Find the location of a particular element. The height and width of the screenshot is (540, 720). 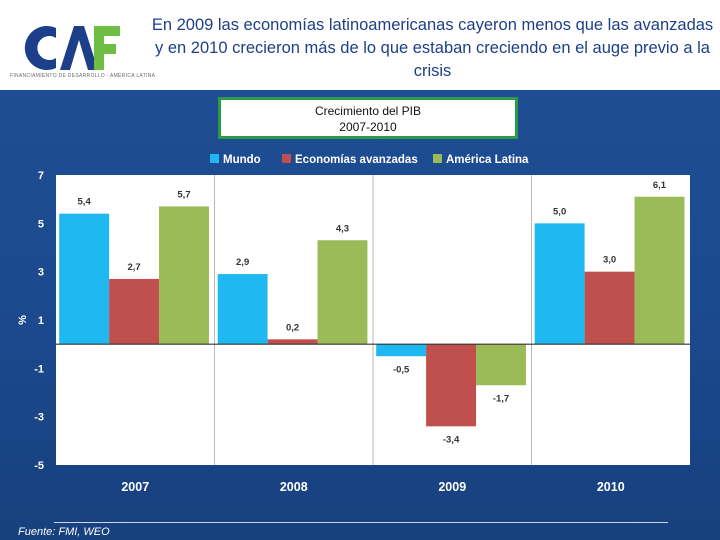

bar-mundo-2007 is located at coordinates (84, 279).